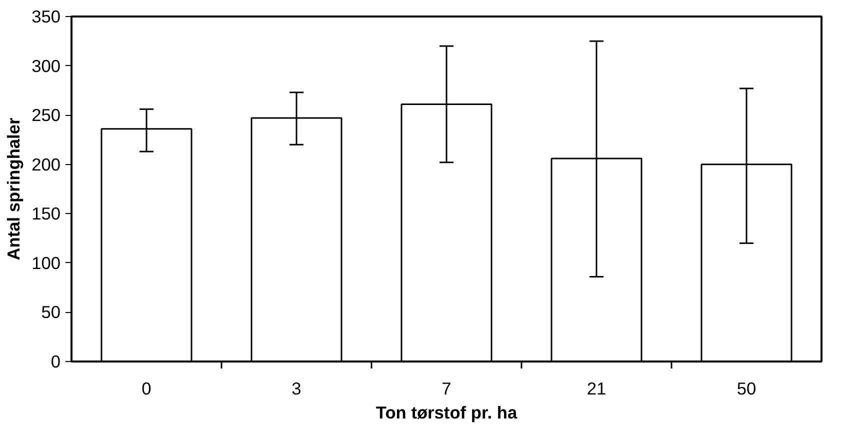 Image resolution: width=851 pixels, height=425 pixels. I want to click on y-tick-label: 300, so click(46, 66).